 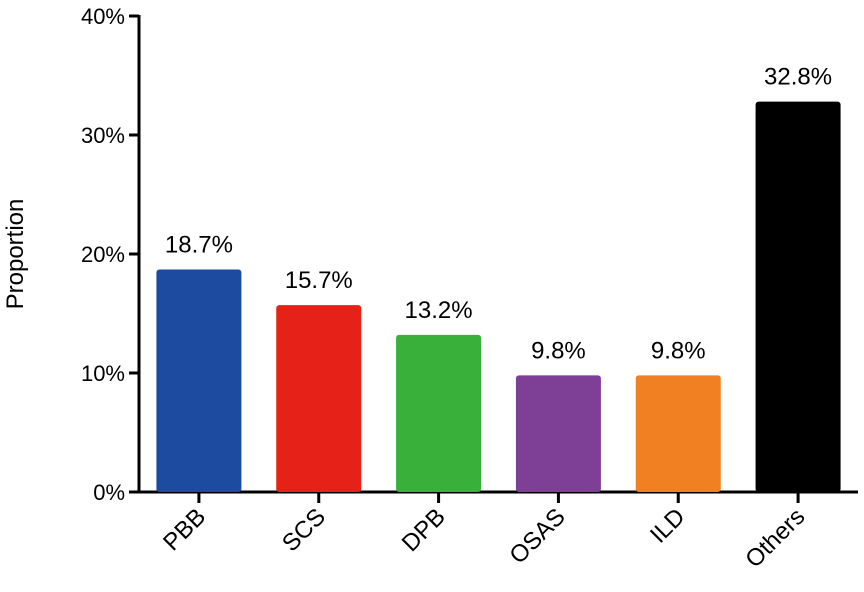 I want to click on category-label: DPB, so click(x=424, y=530).